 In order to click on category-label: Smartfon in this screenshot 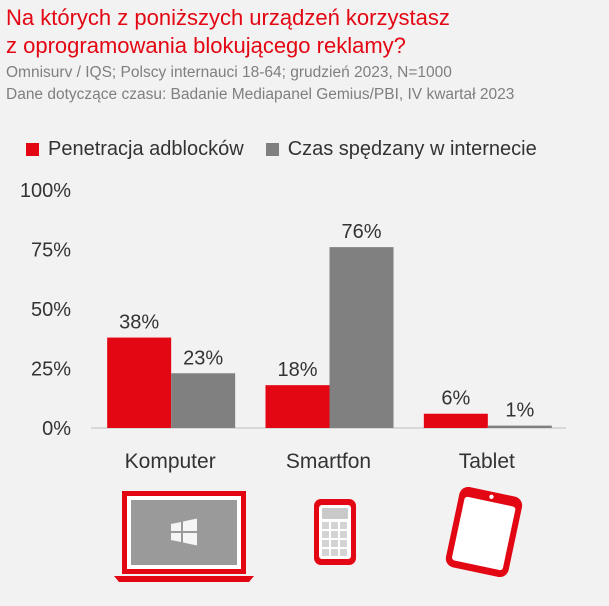, I will do `click(328, 461)`.